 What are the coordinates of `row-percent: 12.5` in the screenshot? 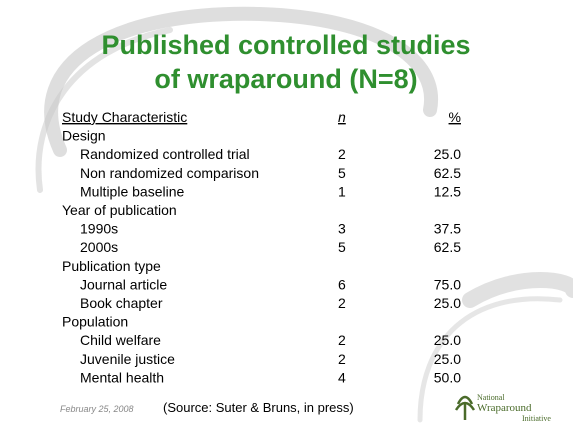 It's located at (447, 191).